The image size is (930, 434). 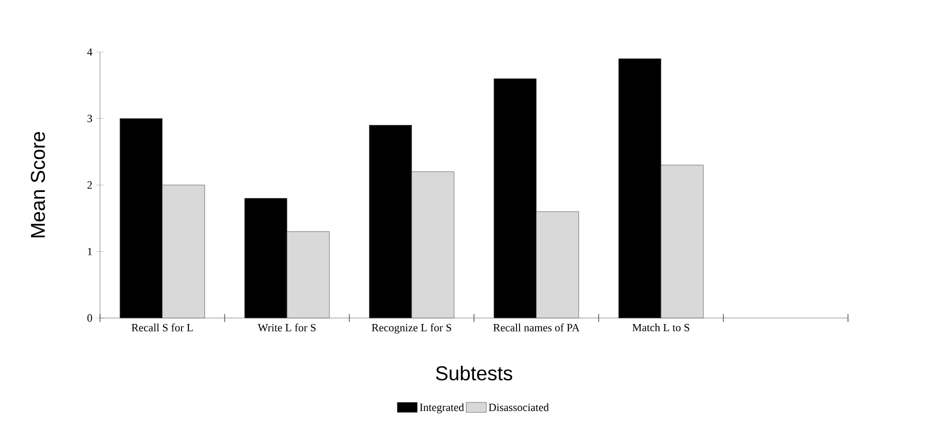 I want to click on x-tick-label: Recognize L for S, so click(x=412, y=329).